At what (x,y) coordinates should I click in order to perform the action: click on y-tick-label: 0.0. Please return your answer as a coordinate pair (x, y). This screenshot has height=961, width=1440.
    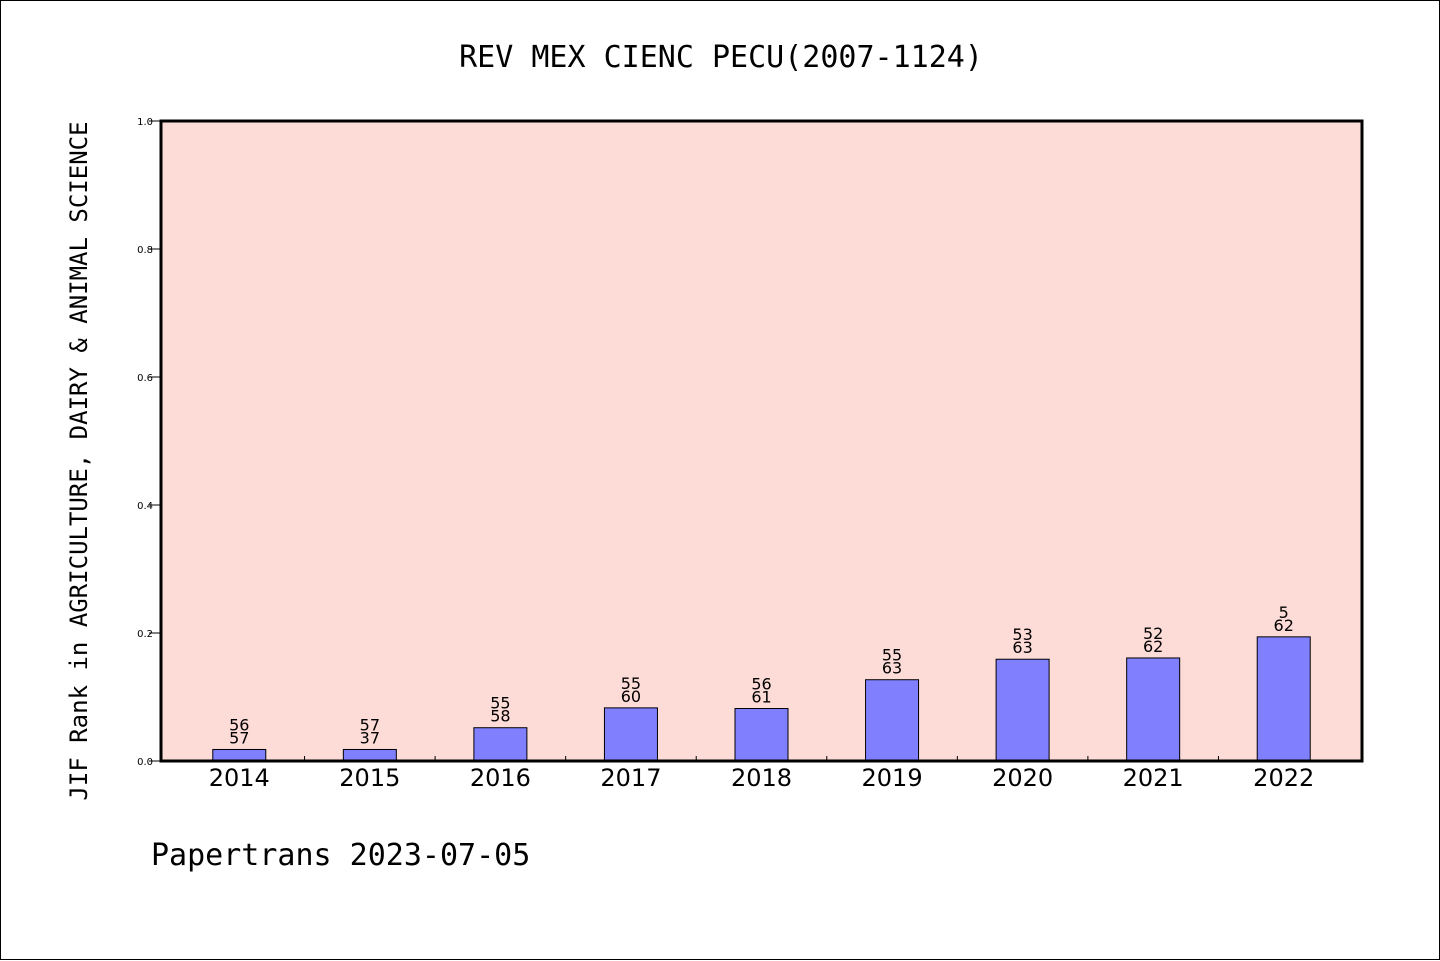
    Looking at the image, I should click on (145, 762).